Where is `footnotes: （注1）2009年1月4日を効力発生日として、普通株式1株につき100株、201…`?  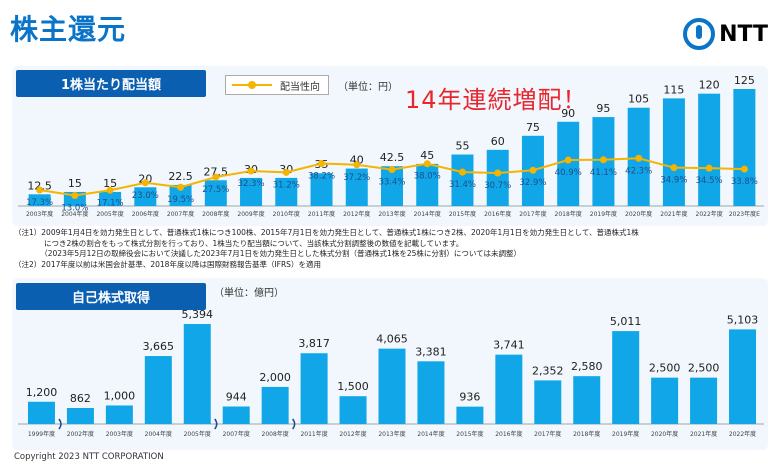
footnotes: （注1）2009年1月4日を効力発生日として、普通株式1株につき100株、201… is located at coordinates (394, 249).